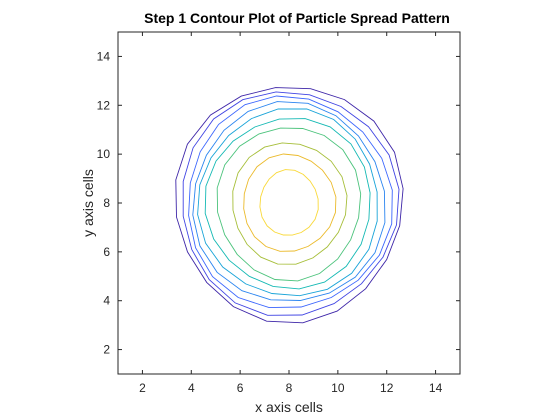 The height and width of the screenshot is (420, 560). What do you see at coordinates (338, 388) in the screenshot?
I see `x-tick-label: 10` at bounding box center [338, 388].